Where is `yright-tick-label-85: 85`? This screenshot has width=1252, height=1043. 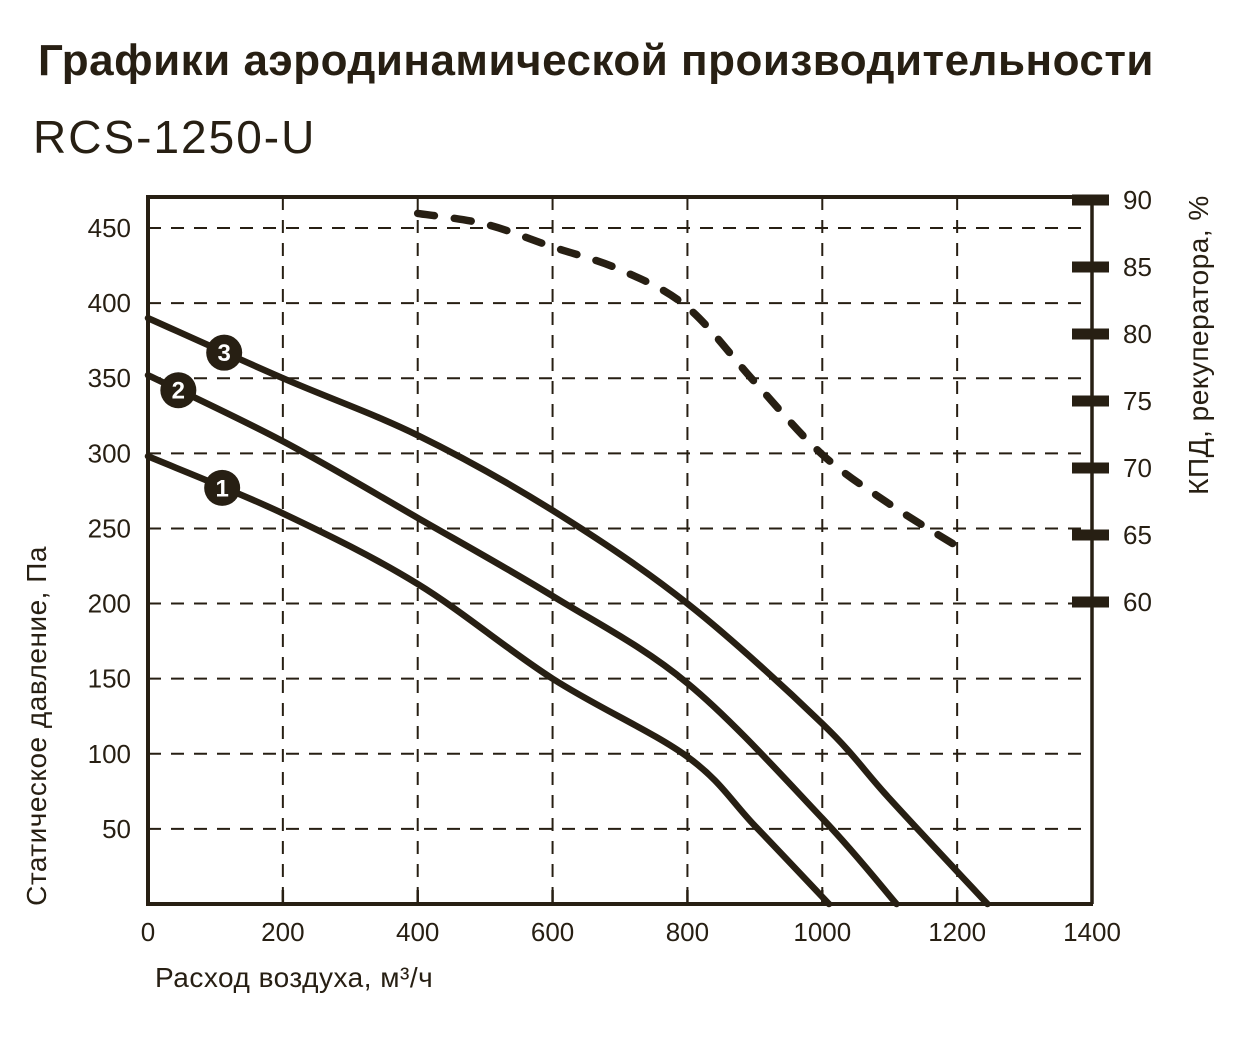 yright-tick-label-85: 85 is located at coordinates (1137, 267).